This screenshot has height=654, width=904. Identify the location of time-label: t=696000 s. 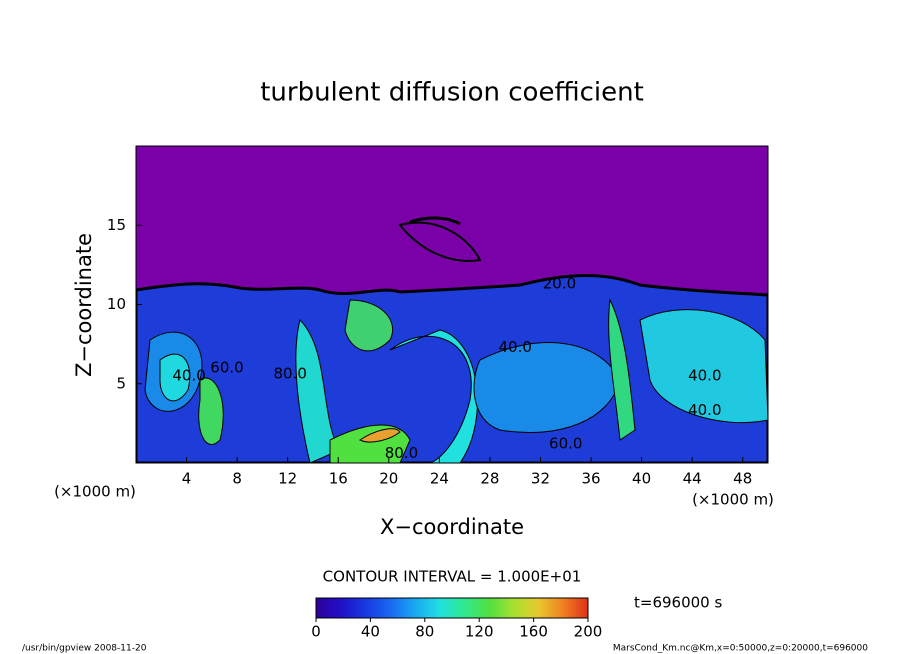
(678, 603).